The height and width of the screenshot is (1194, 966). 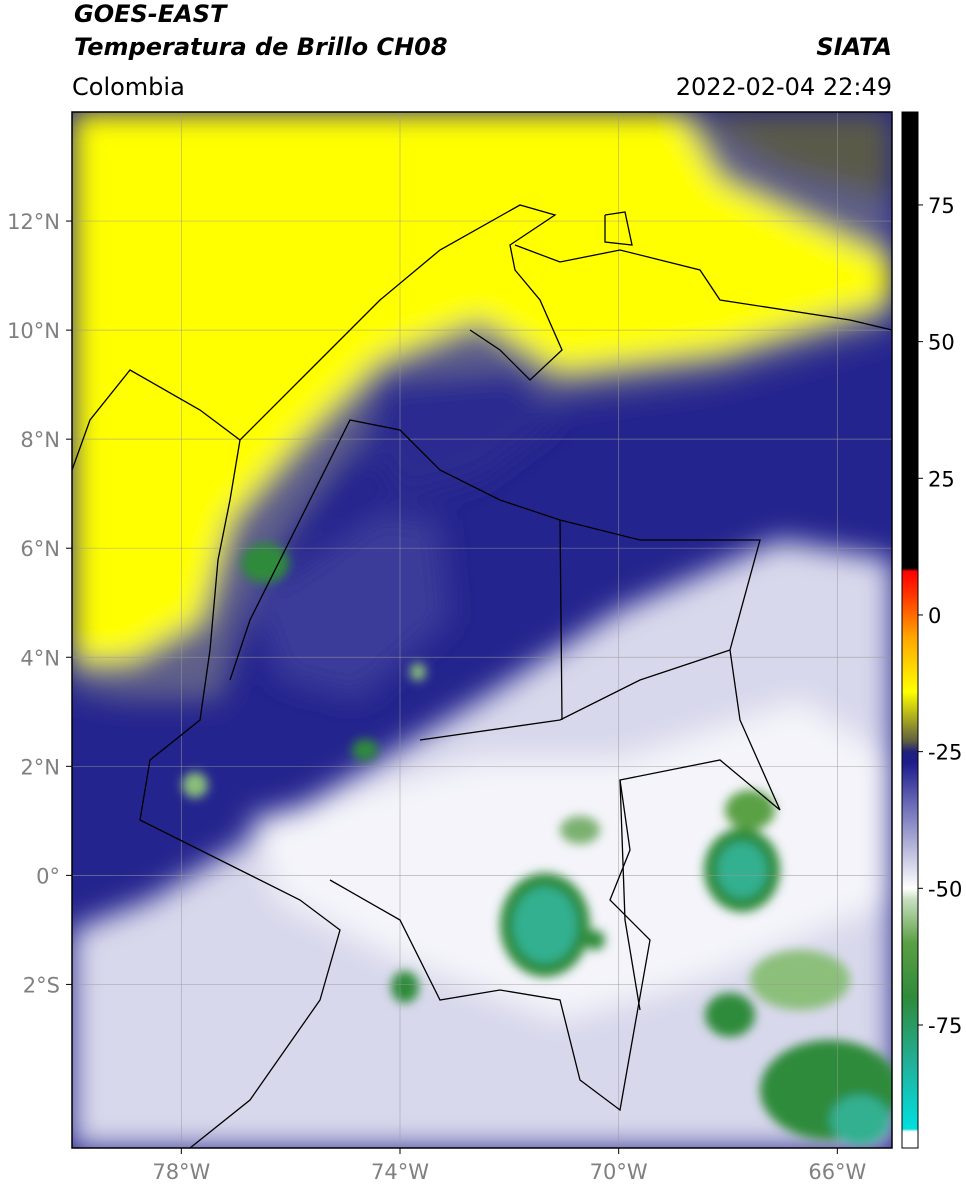 What do you see at coordinates (945, 1026) in the screenshot?
I see `colorbar-tick-label: -75` at bounding box center [945, 1026].